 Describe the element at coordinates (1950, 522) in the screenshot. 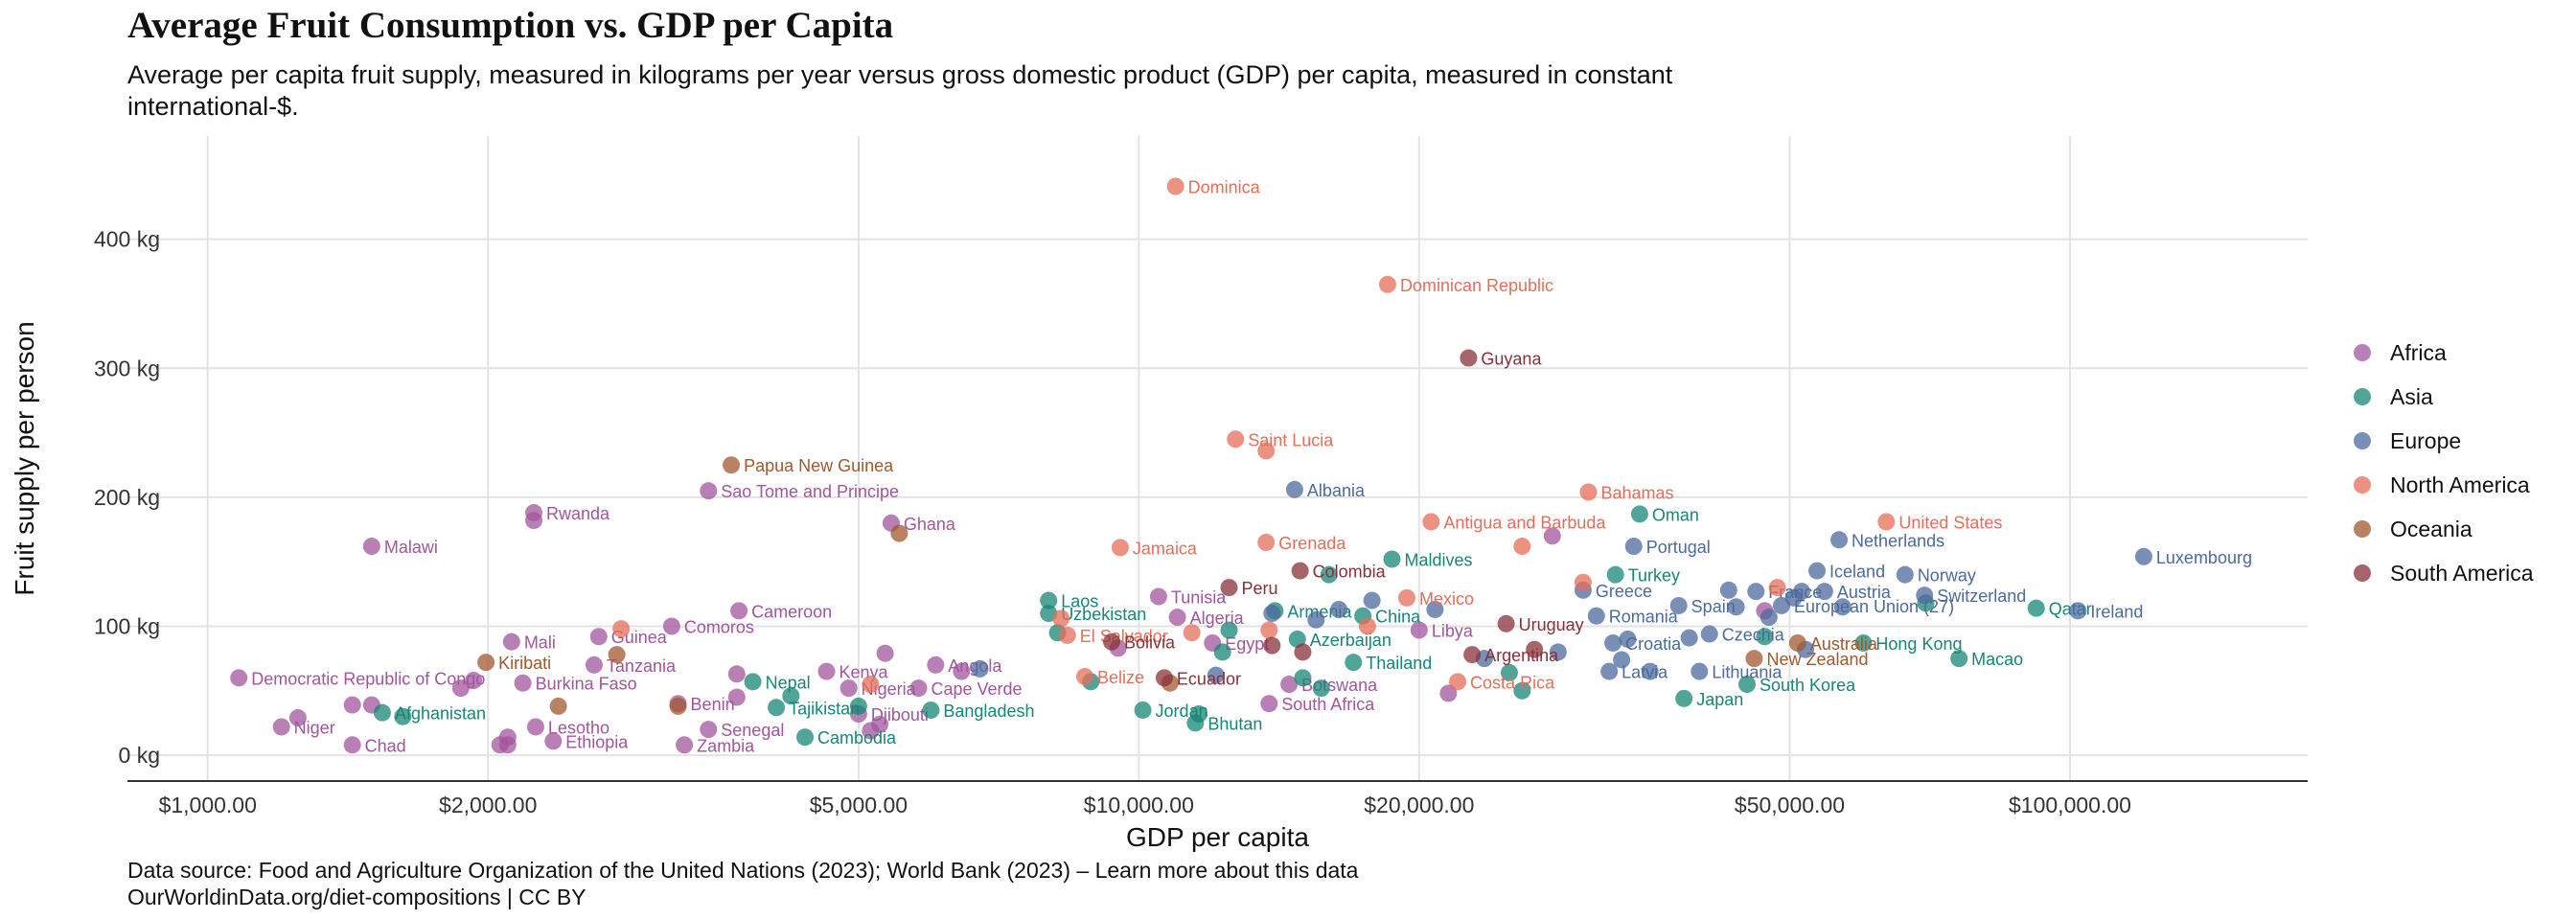

I see `point-label: United States` at that location.